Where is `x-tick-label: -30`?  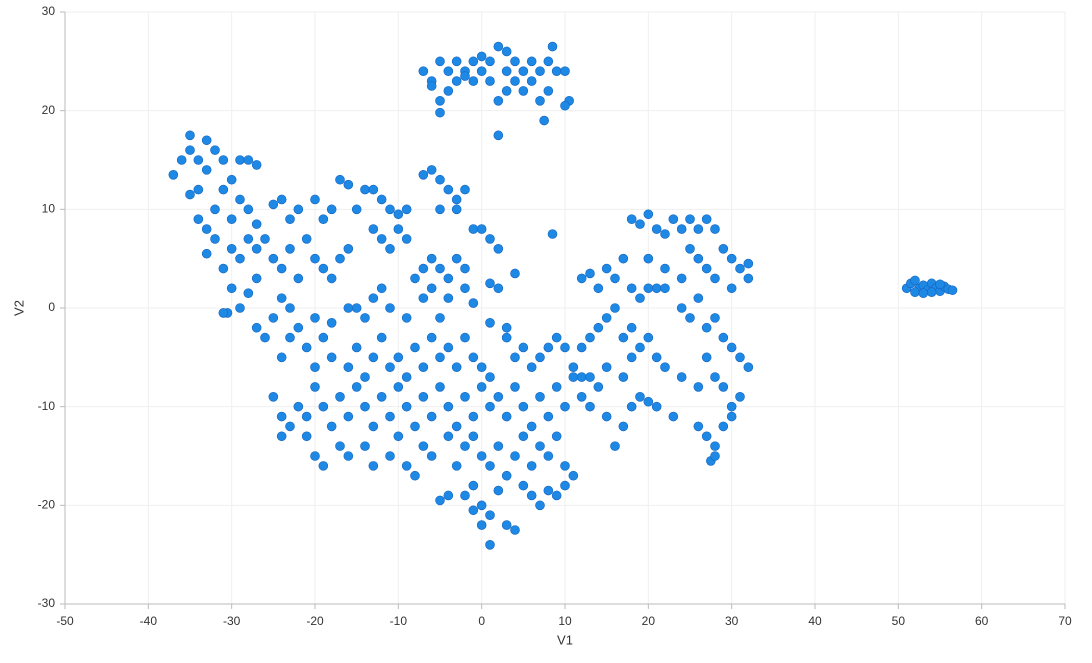
x-tick-label: -30 is located at coordinates (232, 621).